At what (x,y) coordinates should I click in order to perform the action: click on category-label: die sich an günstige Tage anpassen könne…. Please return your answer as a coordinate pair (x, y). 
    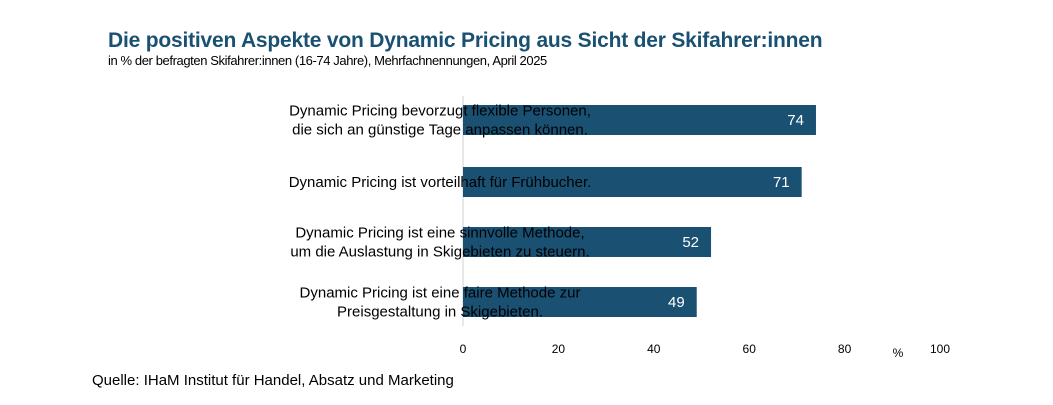
    Looking at the image, I should click on (440, 130).